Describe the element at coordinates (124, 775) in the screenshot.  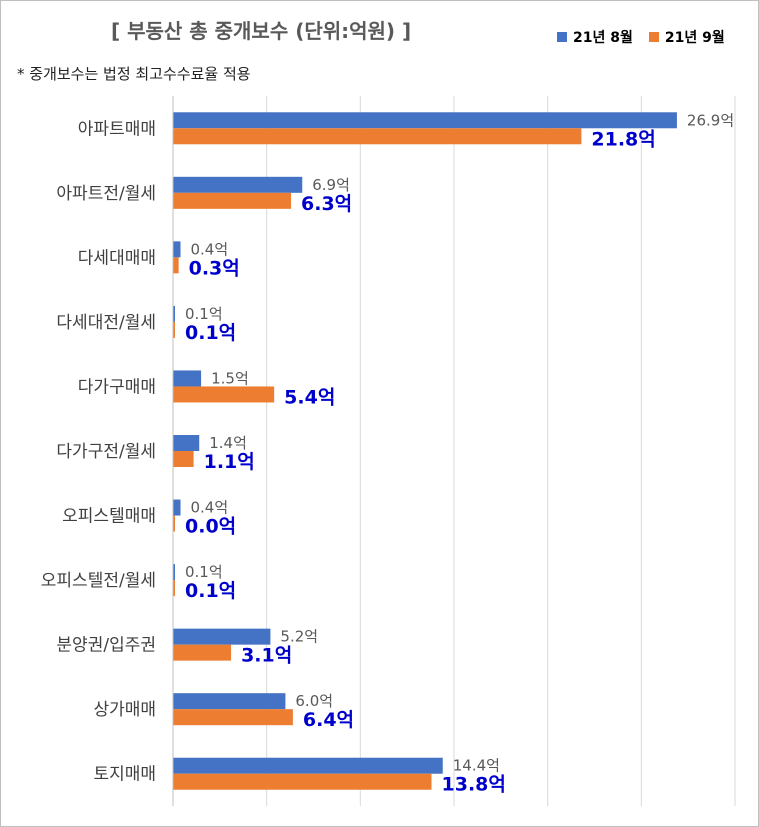
I see `category-label: 토지매매` at that location.